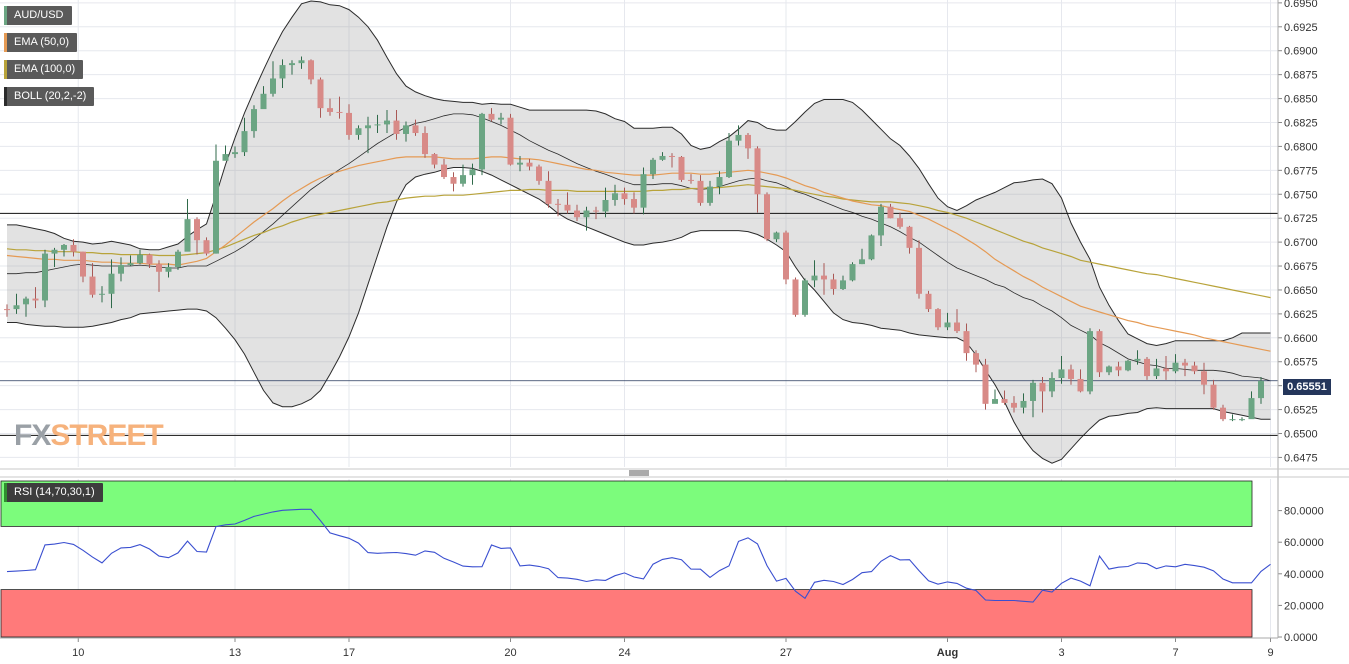  Describe the element at coordinates (1304, 543) in the screenshot. I see `rsi-tick-label: 60.0000` at that location.